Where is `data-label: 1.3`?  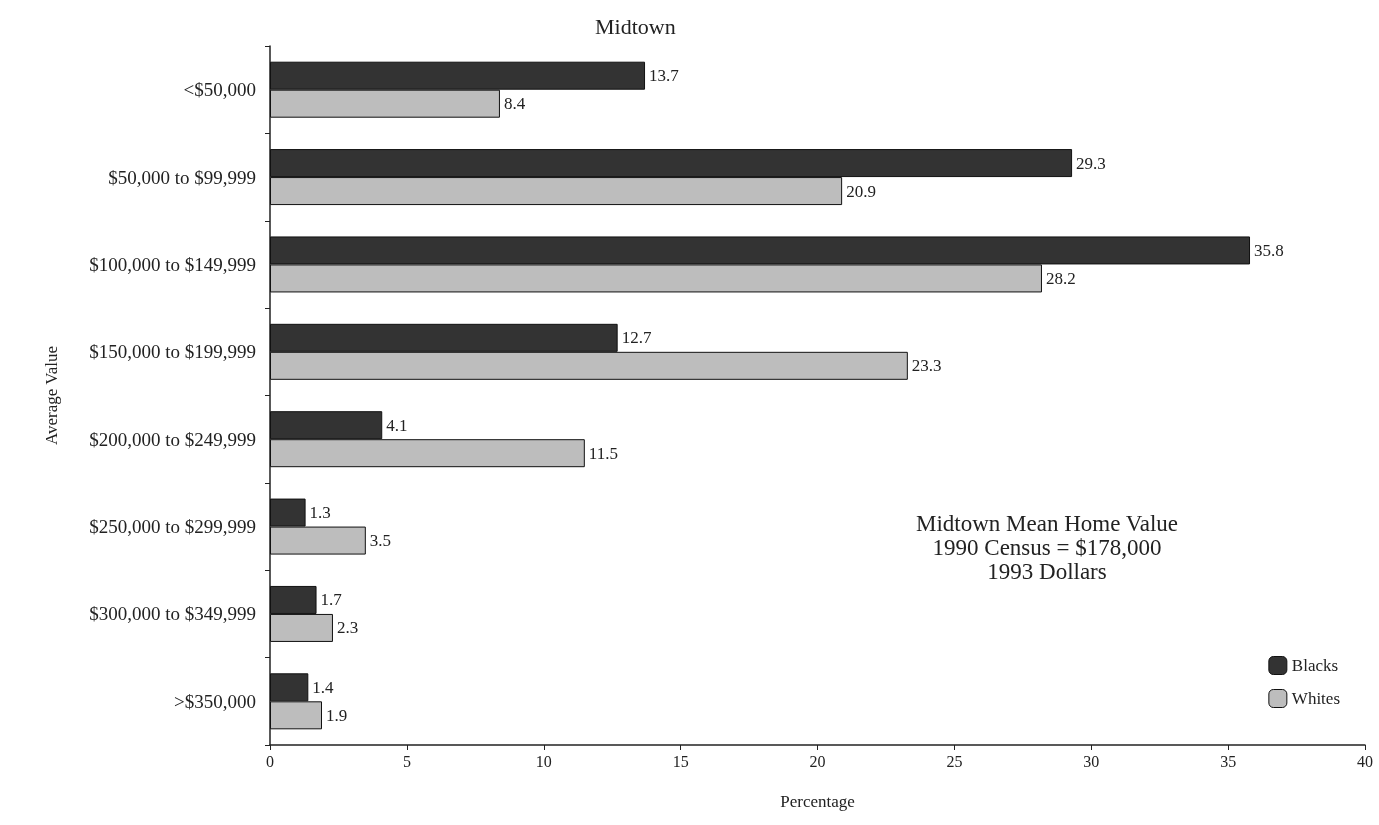
data-label: 1.3 is located at coordinates (320, 513).